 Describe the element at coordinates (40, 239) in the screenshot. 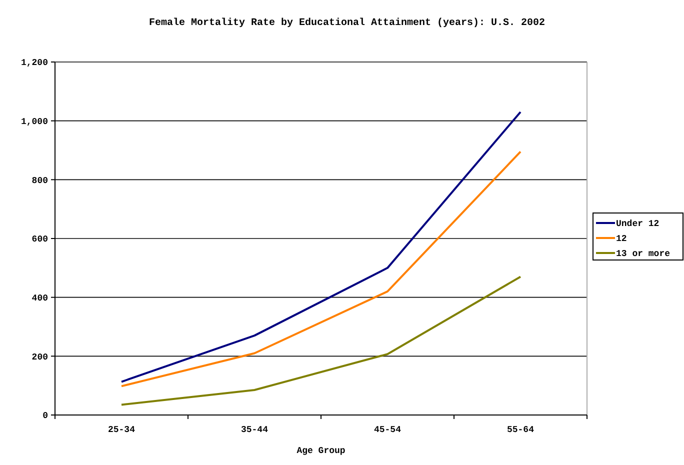

I see `y-tick-label: 600` at that location.